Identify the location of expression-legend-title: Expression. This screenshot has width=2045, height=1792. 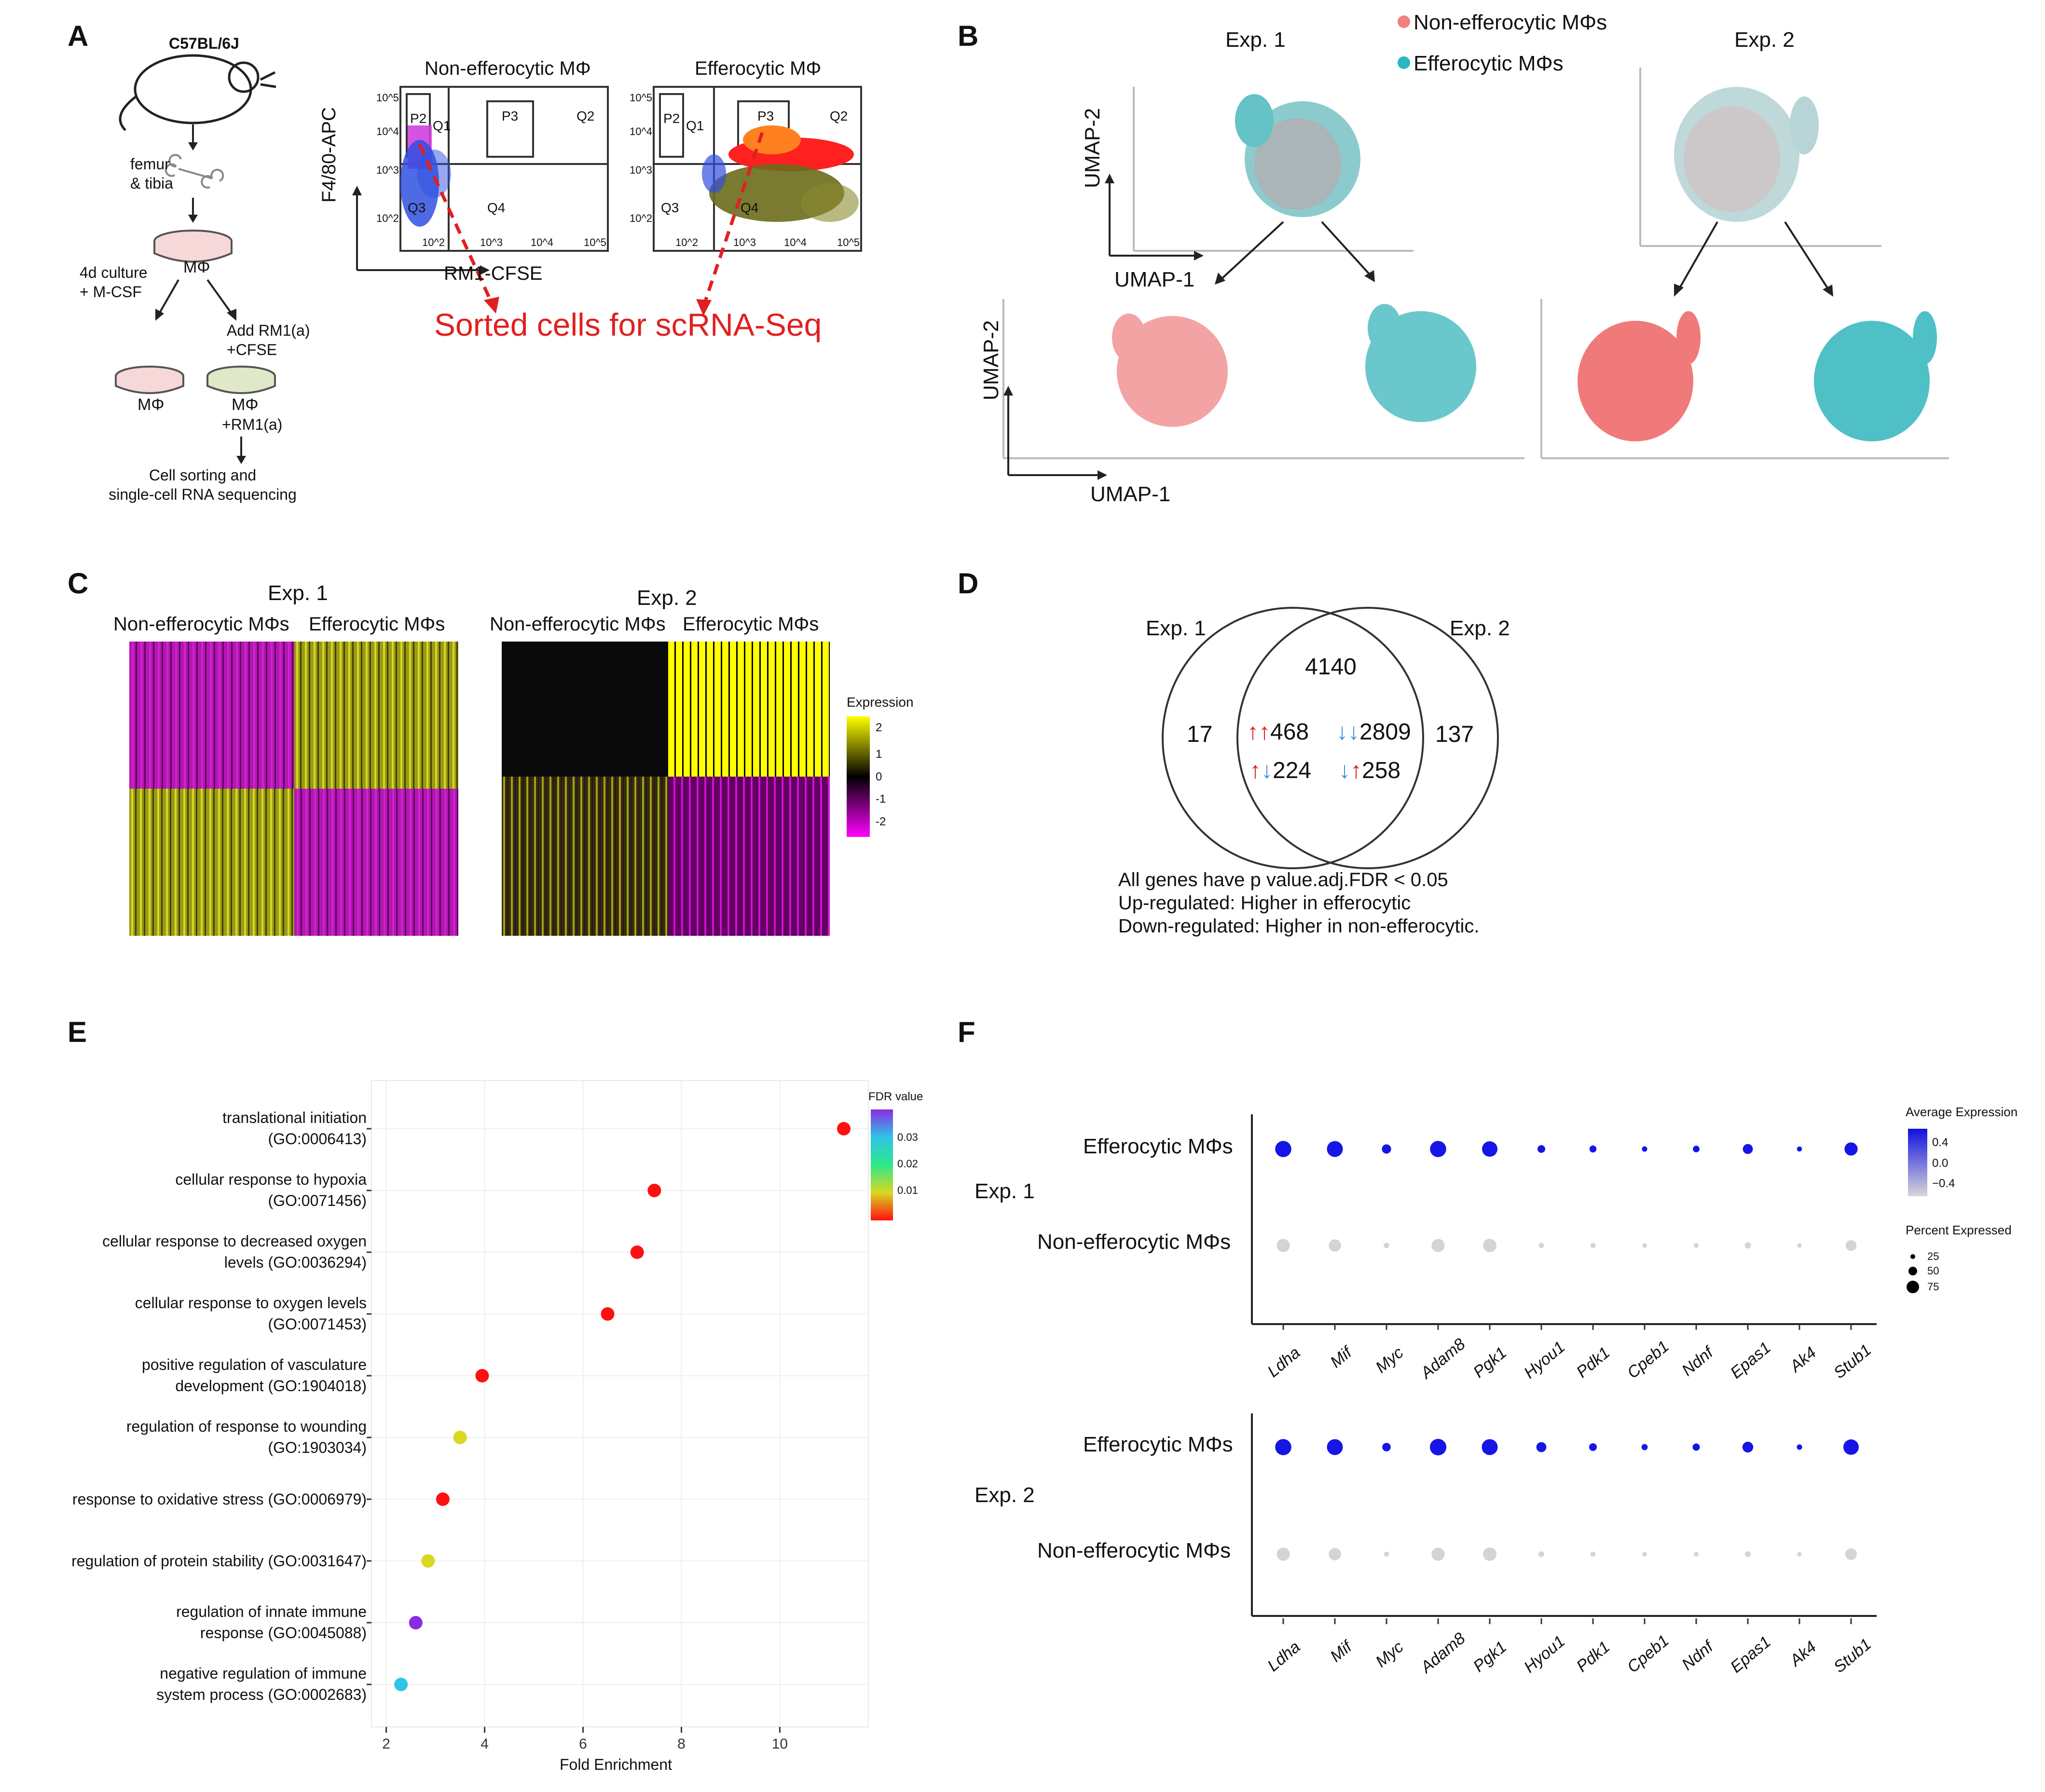
(880, 702).